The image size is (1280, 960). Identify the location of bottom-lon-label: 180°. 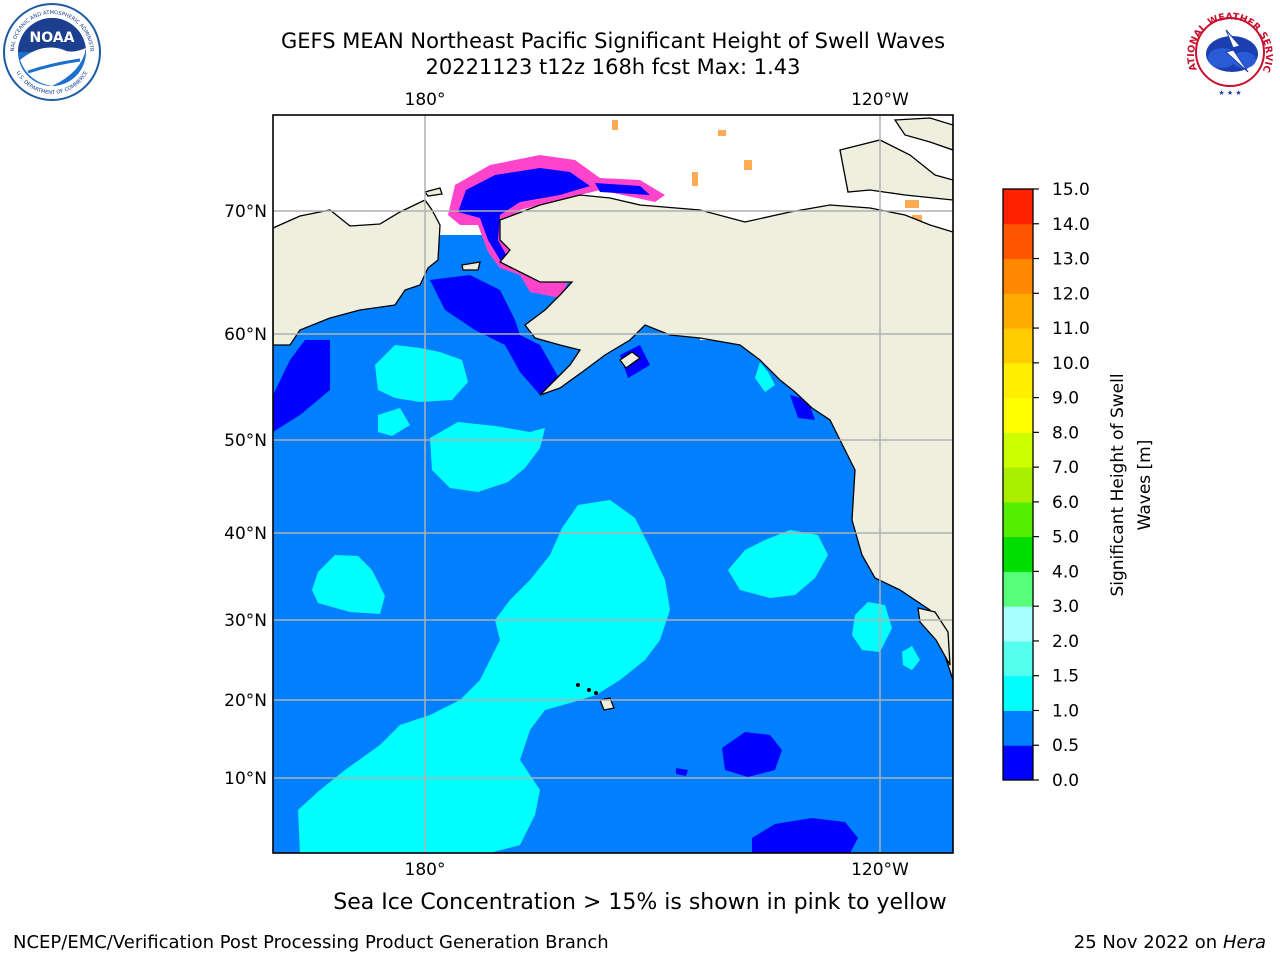
(425, 870).